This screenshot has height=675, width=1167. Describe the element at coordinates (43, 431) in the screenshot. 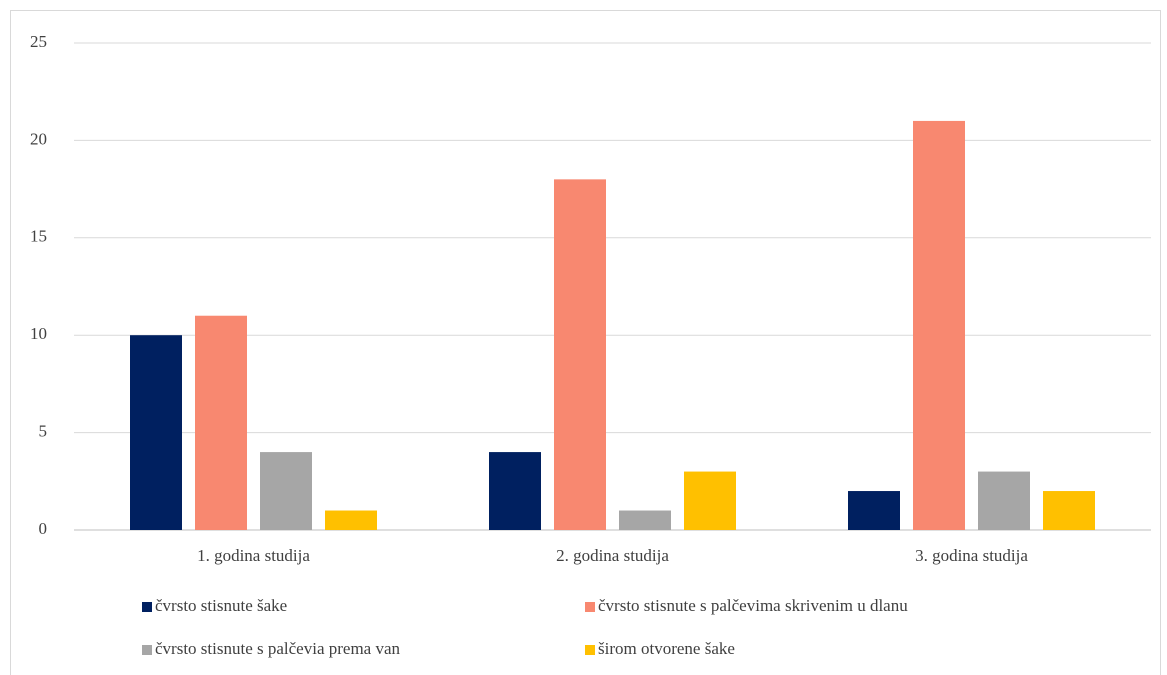

I see `y-tick-label: 5` at that location.